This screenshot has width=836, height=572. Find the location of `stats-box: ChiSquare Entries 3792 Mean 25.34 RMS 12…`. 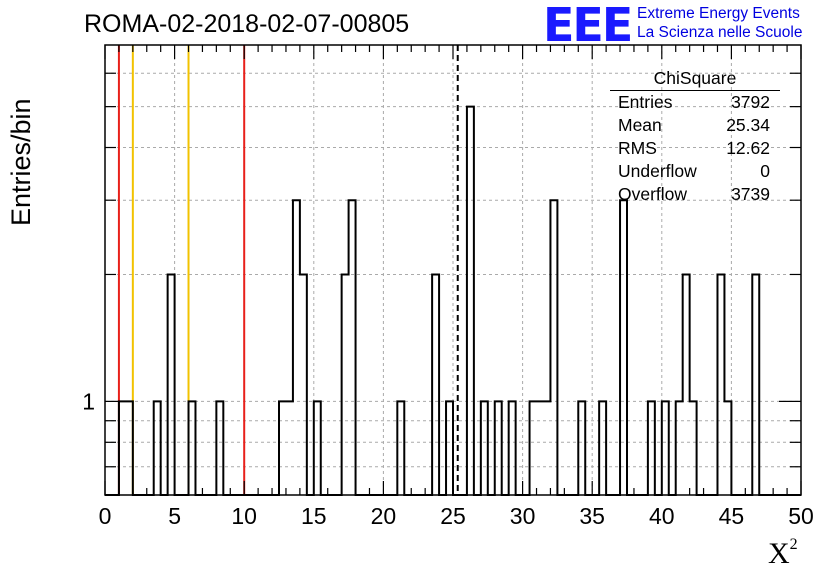

stats-box: ChiSquare Entries 3792 Mean 25.34 RMS 12… is located at coordinates (695, 136).